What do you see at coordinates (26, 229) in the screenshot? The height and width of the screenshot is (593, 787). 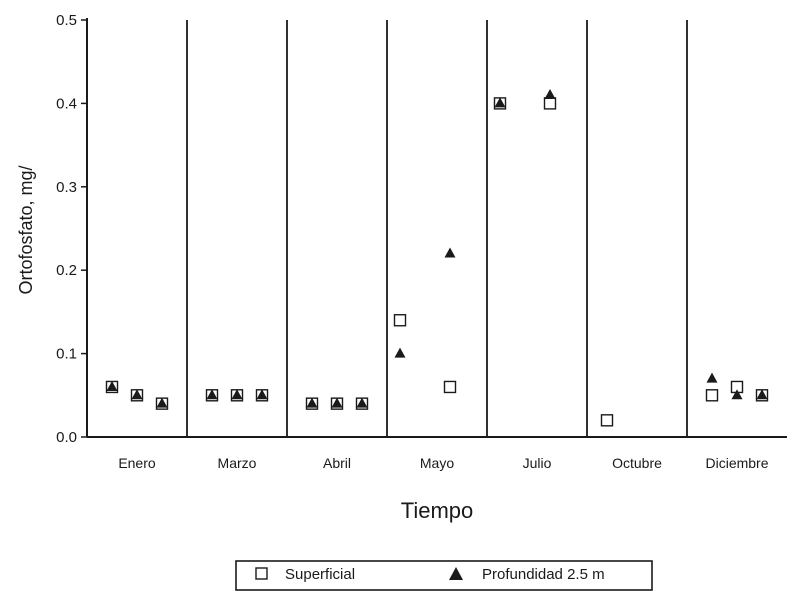 I see `y-axis-title: Ortofosfato, mg/` at bounding box center [26, 229].